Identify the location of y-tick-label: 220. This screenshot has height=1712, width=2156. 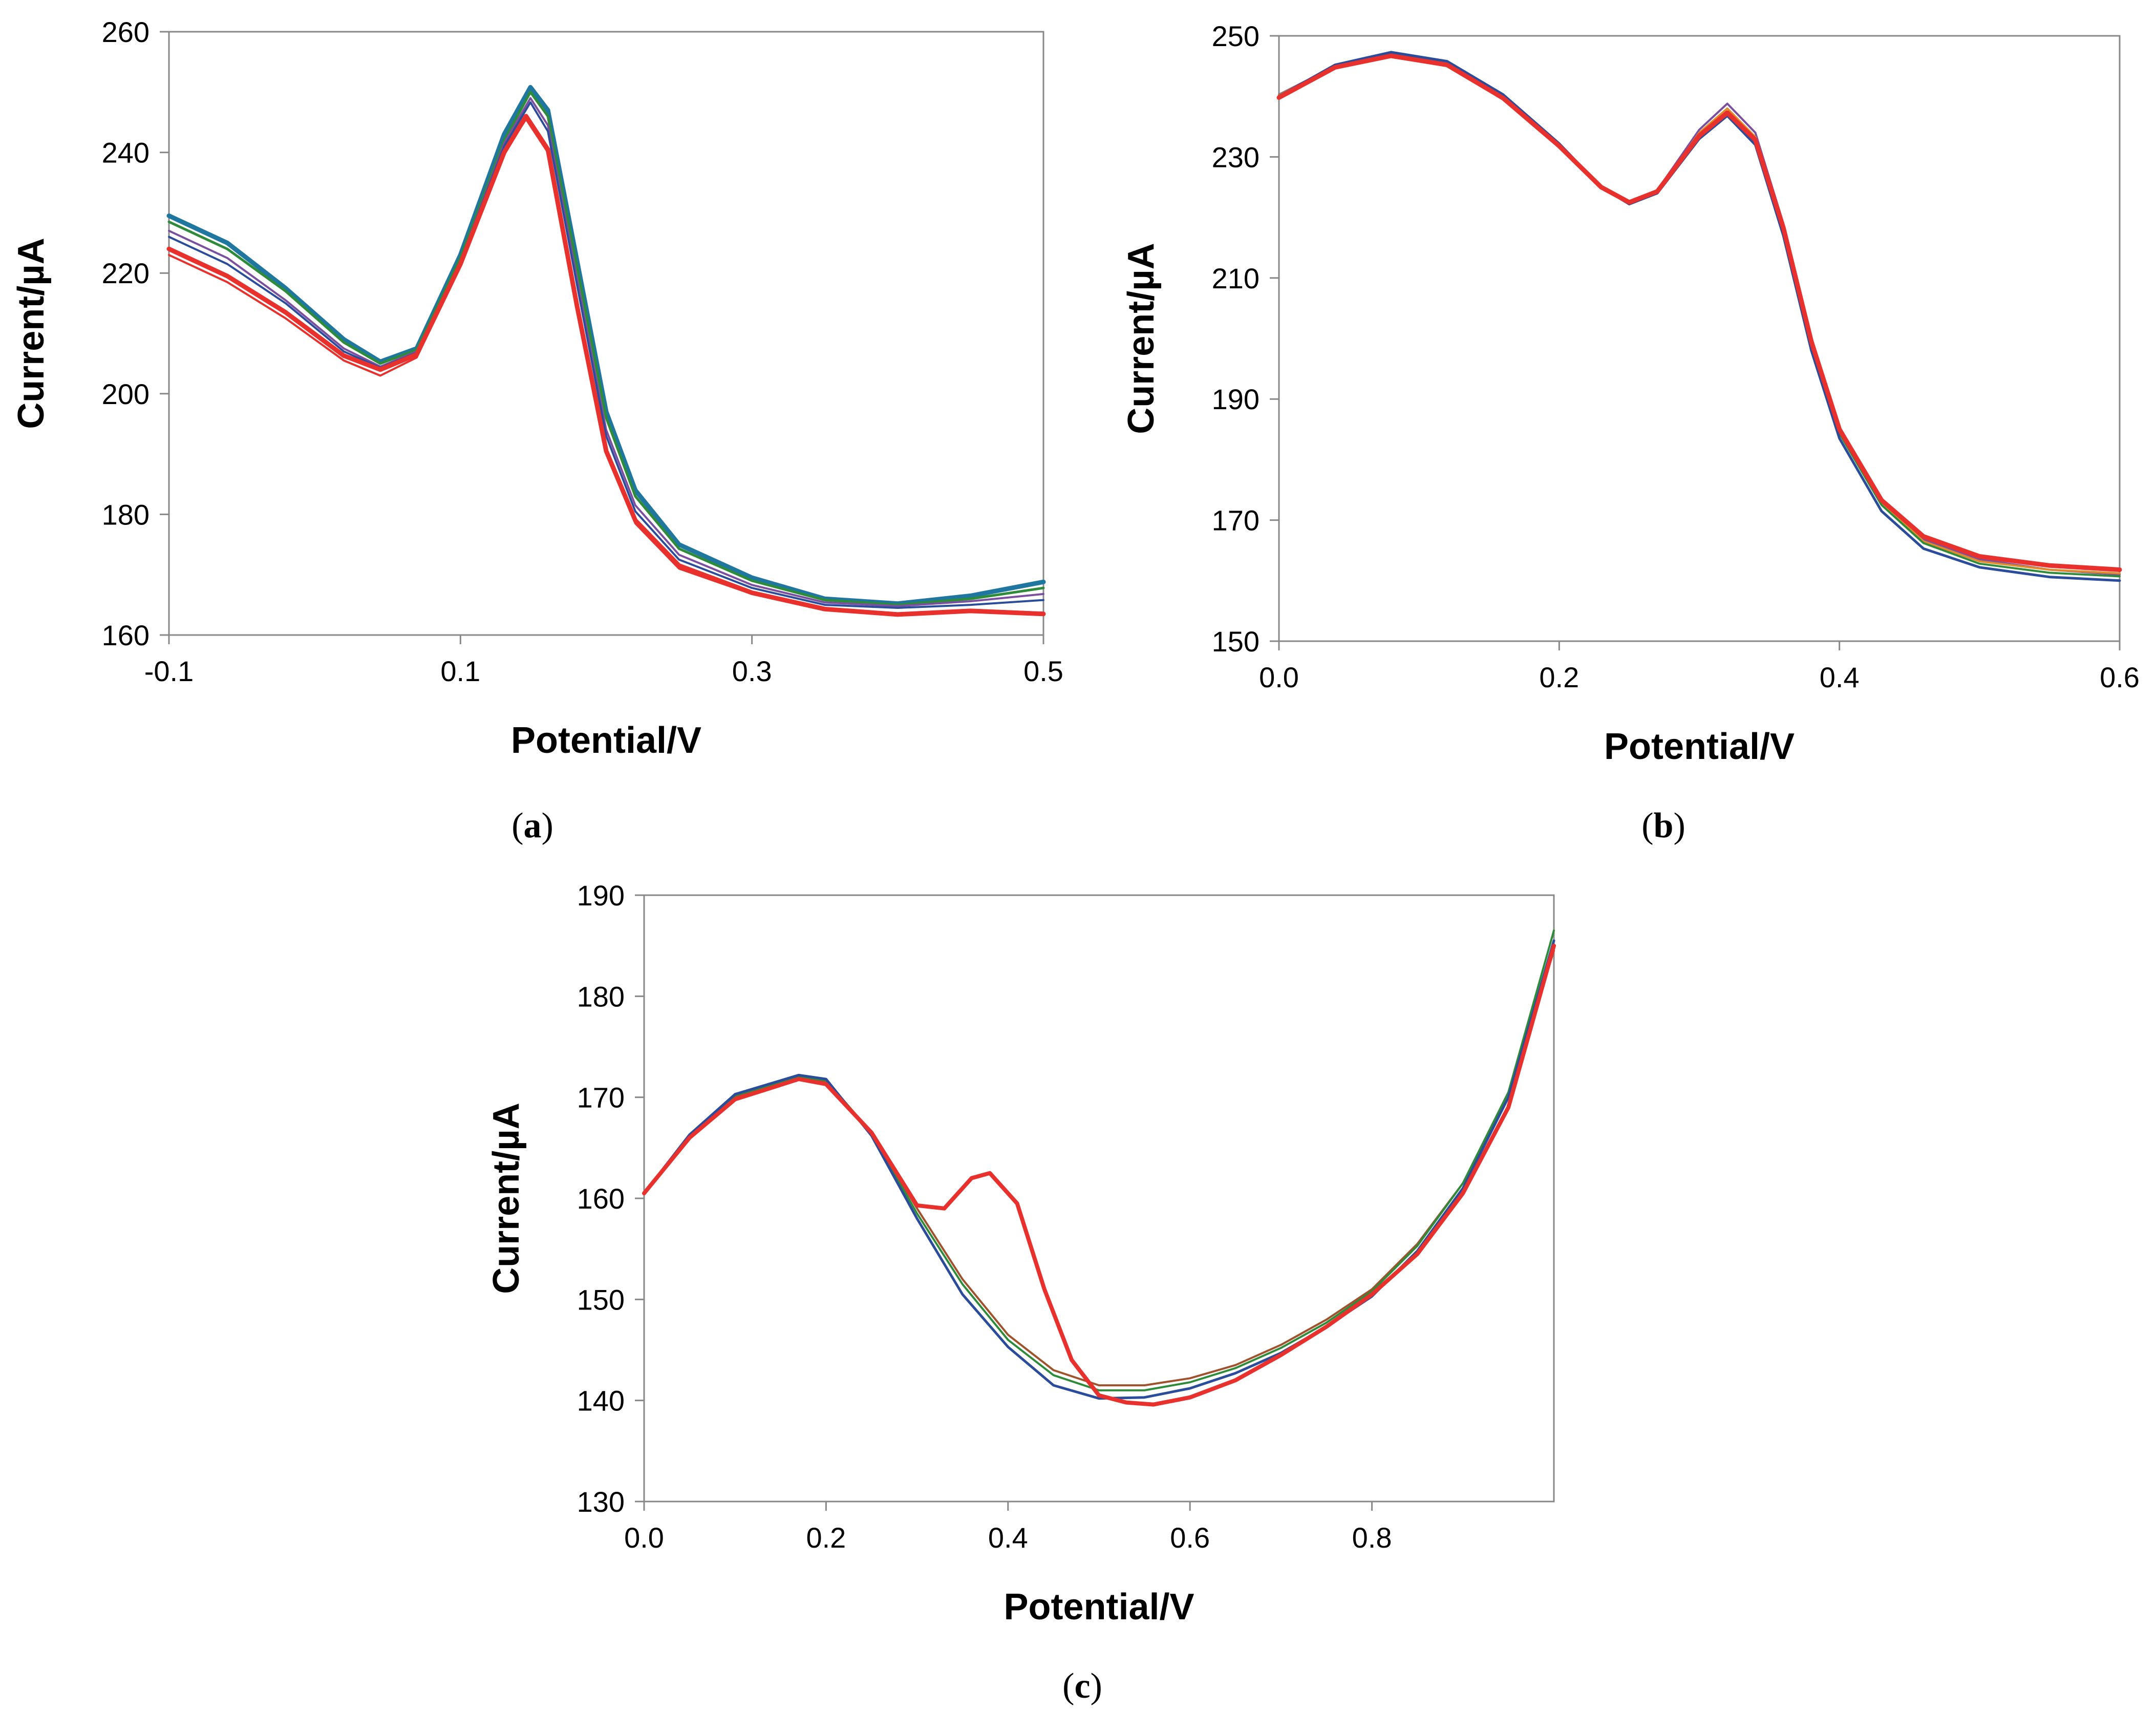
(126, 273).